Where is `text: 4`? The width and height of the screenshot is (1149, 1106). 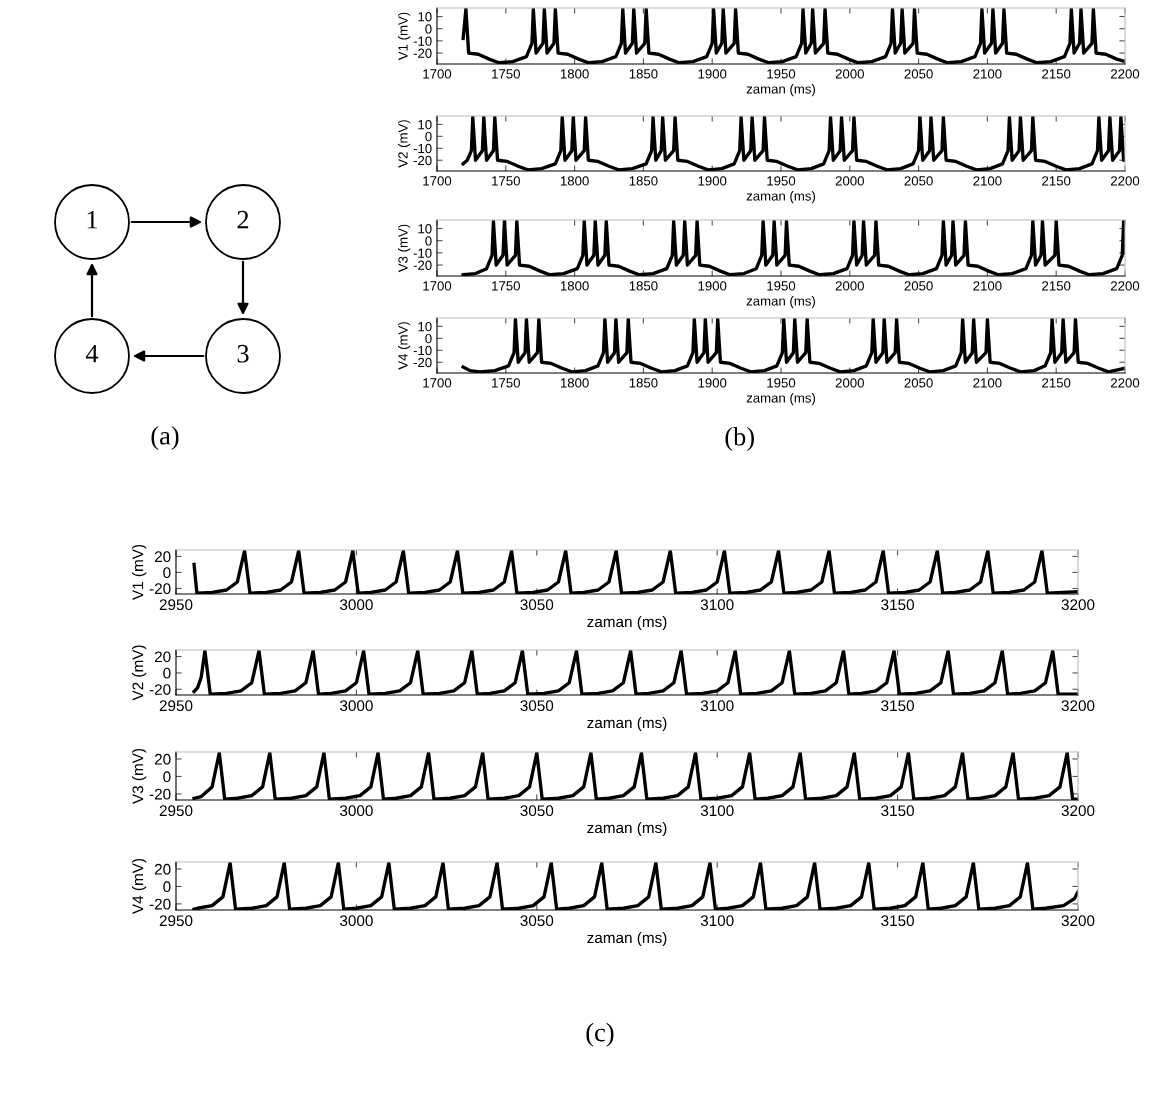
text: 4 is located at coordinates (92, 353).